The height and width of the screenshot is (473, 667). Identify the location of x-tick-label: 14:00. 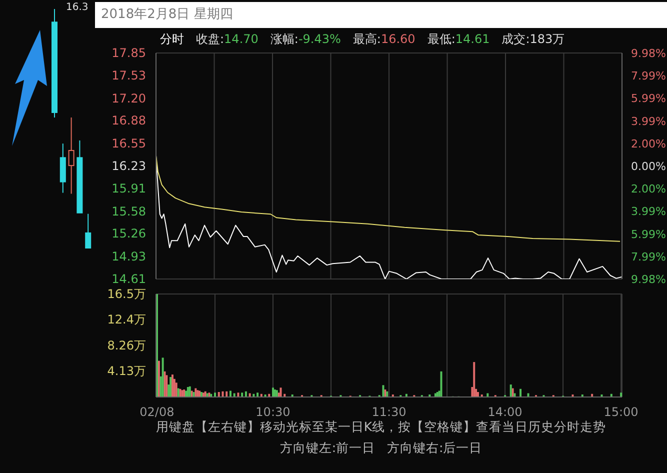
(505, 412).